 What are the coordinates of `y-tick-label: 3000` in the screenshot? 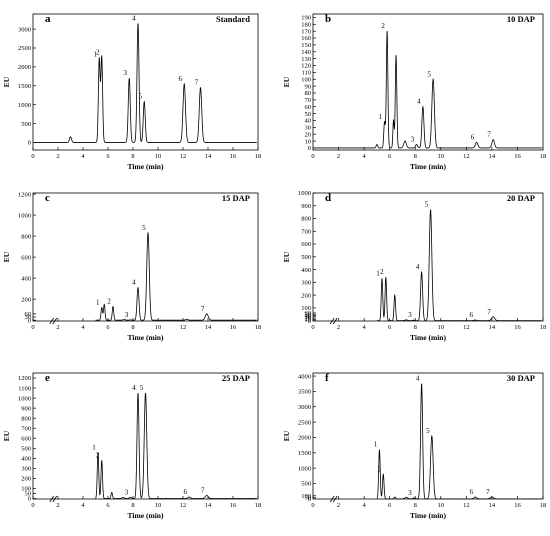 It's located at (304, 407).